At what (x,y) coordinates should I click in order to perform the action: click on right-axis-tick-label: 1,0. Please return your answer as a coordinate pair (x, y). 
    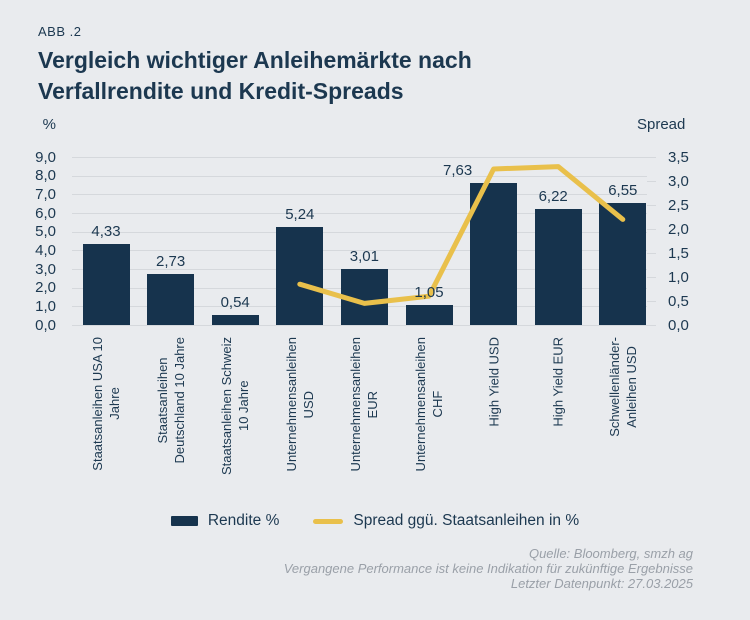
    Looking at the image, I should click on (678, 277).